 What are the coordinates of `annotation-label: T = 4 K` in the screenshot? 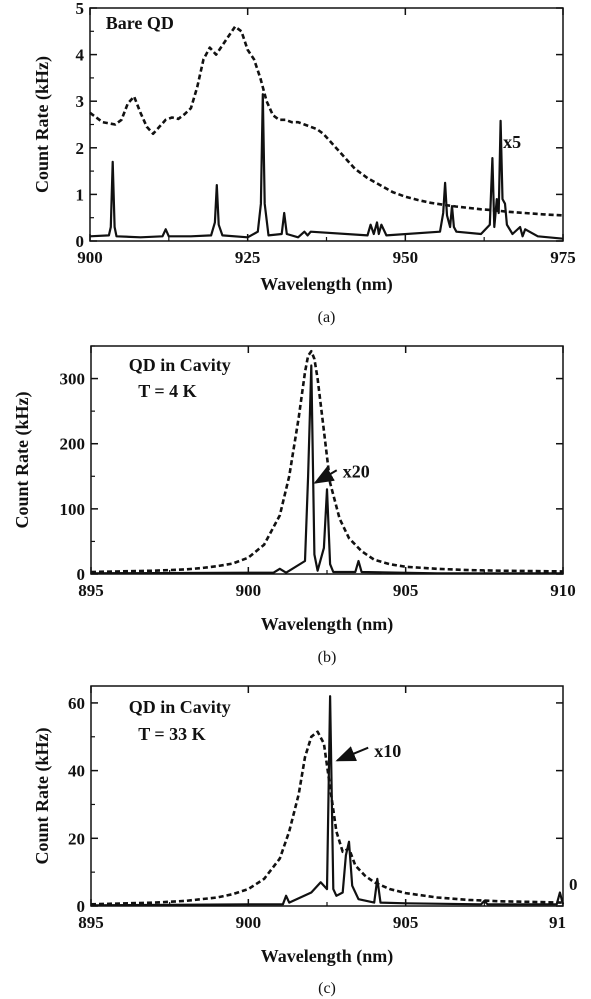 It's located at (167, 391).